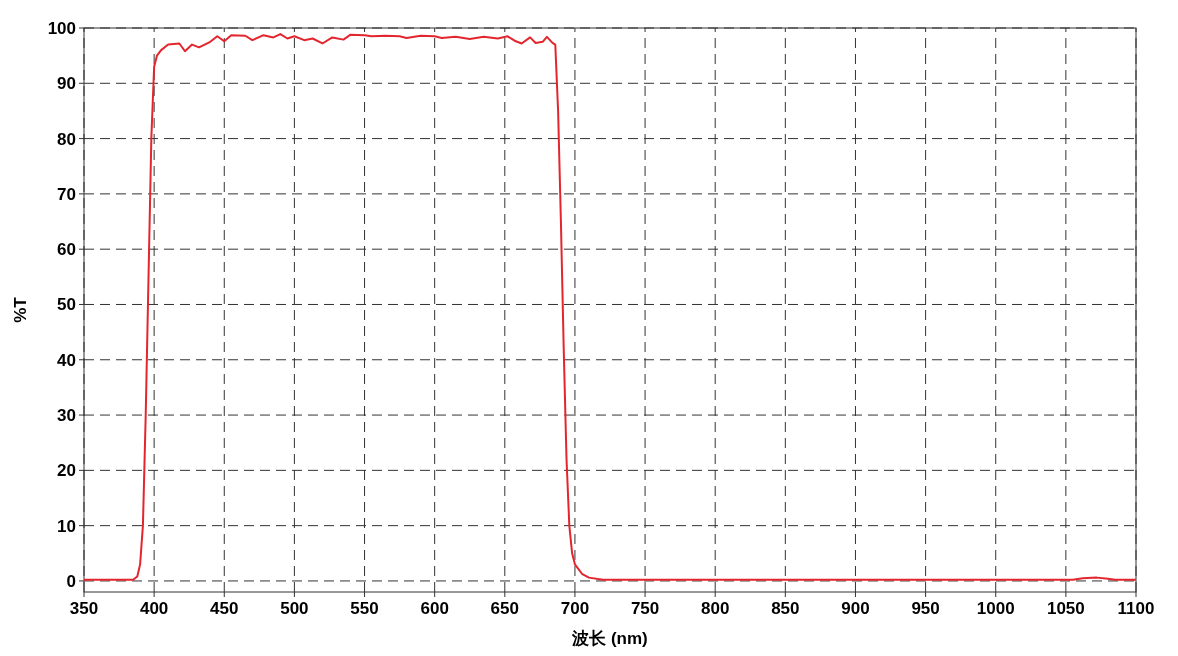  Describe the element at coordinates (66, 416) in the screenshot. I see `y-tick-label: 30` at that location.